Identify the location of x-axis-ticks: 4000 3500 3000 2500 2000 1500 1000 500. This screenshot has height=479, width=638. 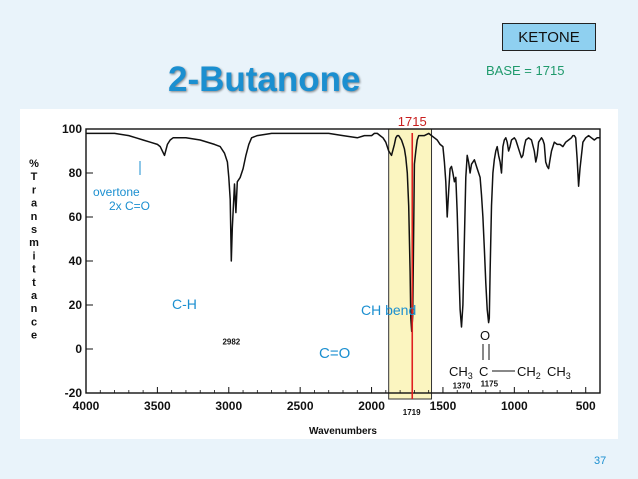
(334, 400).